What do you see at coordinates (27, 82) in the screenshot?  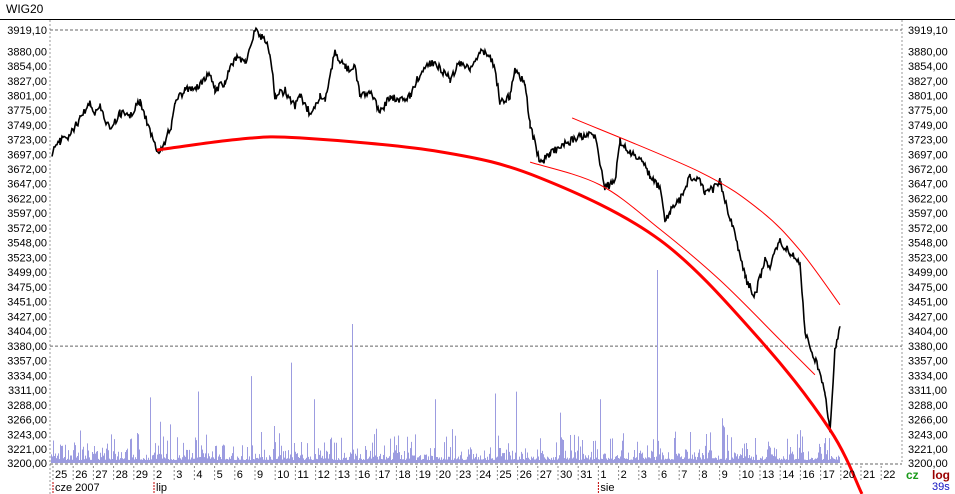 I see `y-tick-label-left: 3827,00` at bounding box center [27, 82].